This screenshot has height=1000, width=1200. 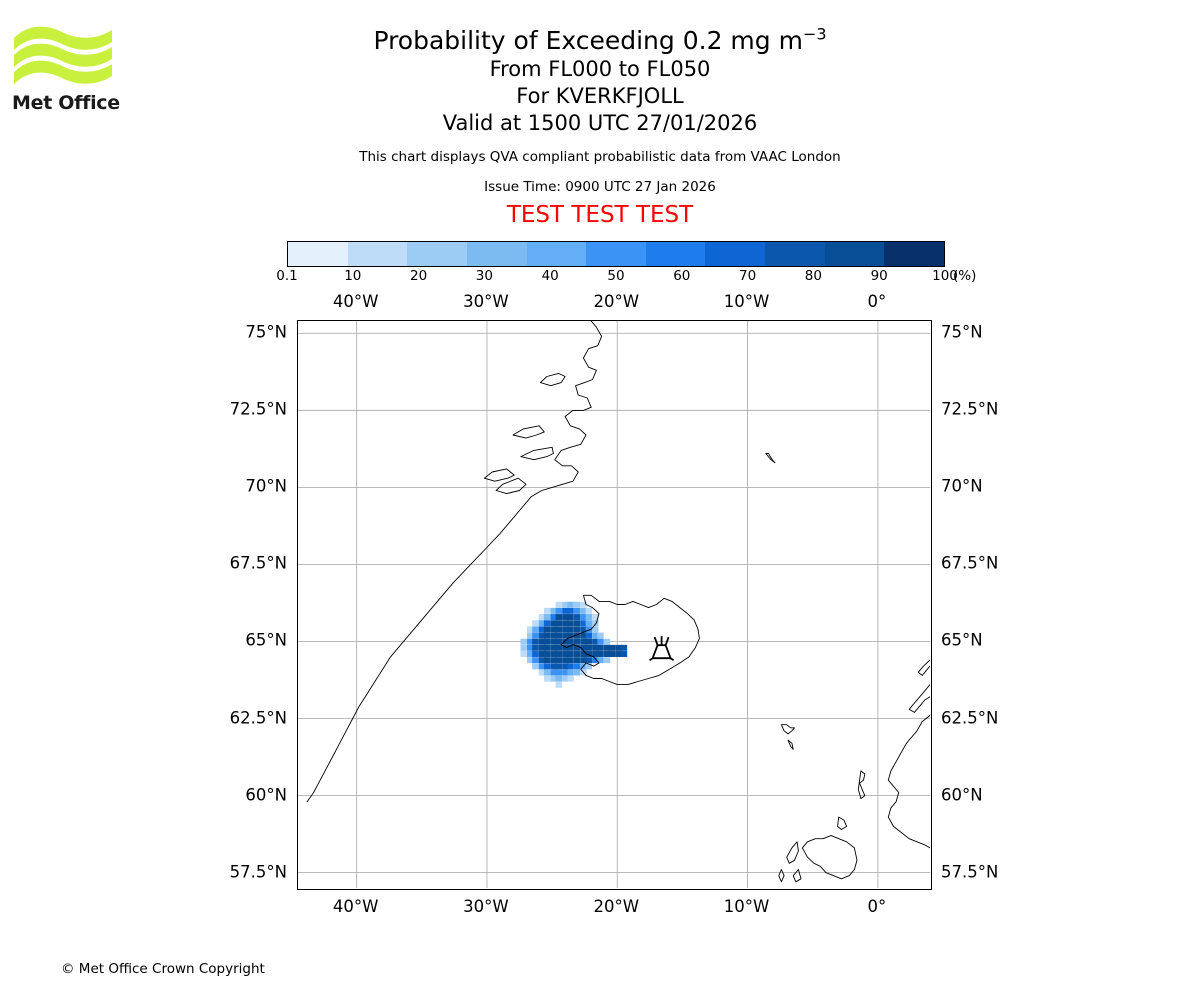 What do you see at coordinates (962, 640) in the screenshot?
I see `lat-label-right-4: 65°N` at bounding box center [962, 640].